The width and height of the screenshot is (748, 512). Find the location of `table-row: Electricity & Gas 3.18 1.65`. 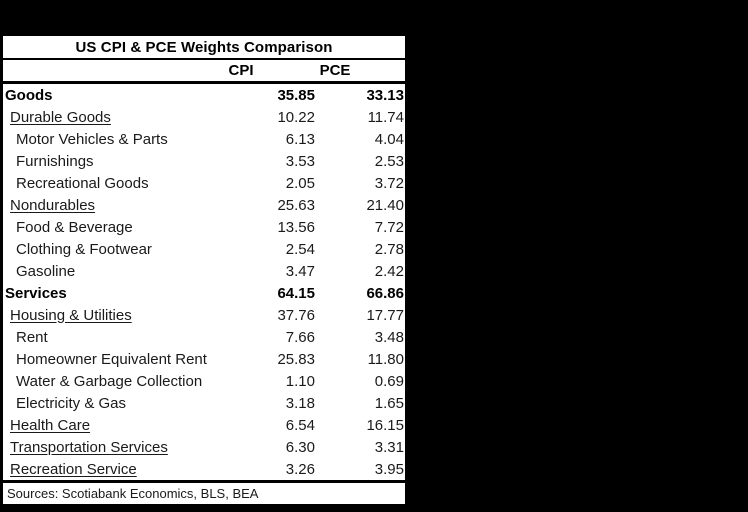

table-row: Electricity & Gas 3.18 1.65 is located at coordinates (204, 403).